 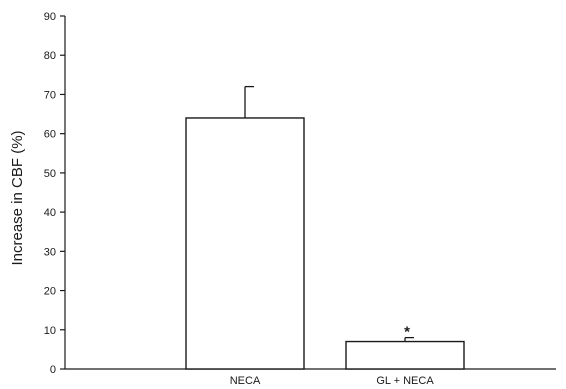 What do you see at coordinates (50, 252) in the screenshot?
I see `y-tick-label-30: 30` at bounding box center [50, 252].